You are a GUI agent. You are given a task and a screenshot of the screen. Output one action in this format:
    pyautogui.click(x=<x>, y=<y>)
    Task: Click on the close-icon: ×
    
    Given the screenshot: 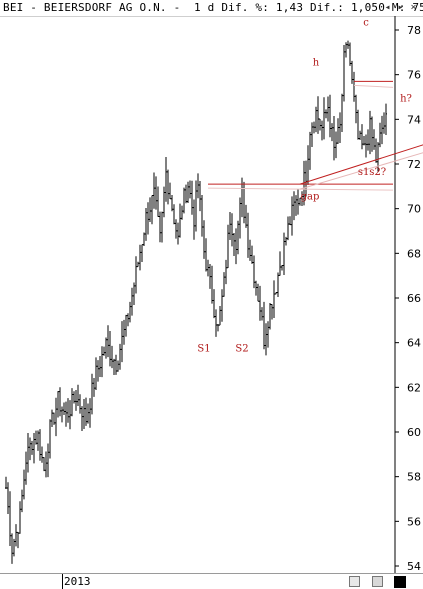 What is the action you would take?
    pyautogui.click(x=413, y=7)
    